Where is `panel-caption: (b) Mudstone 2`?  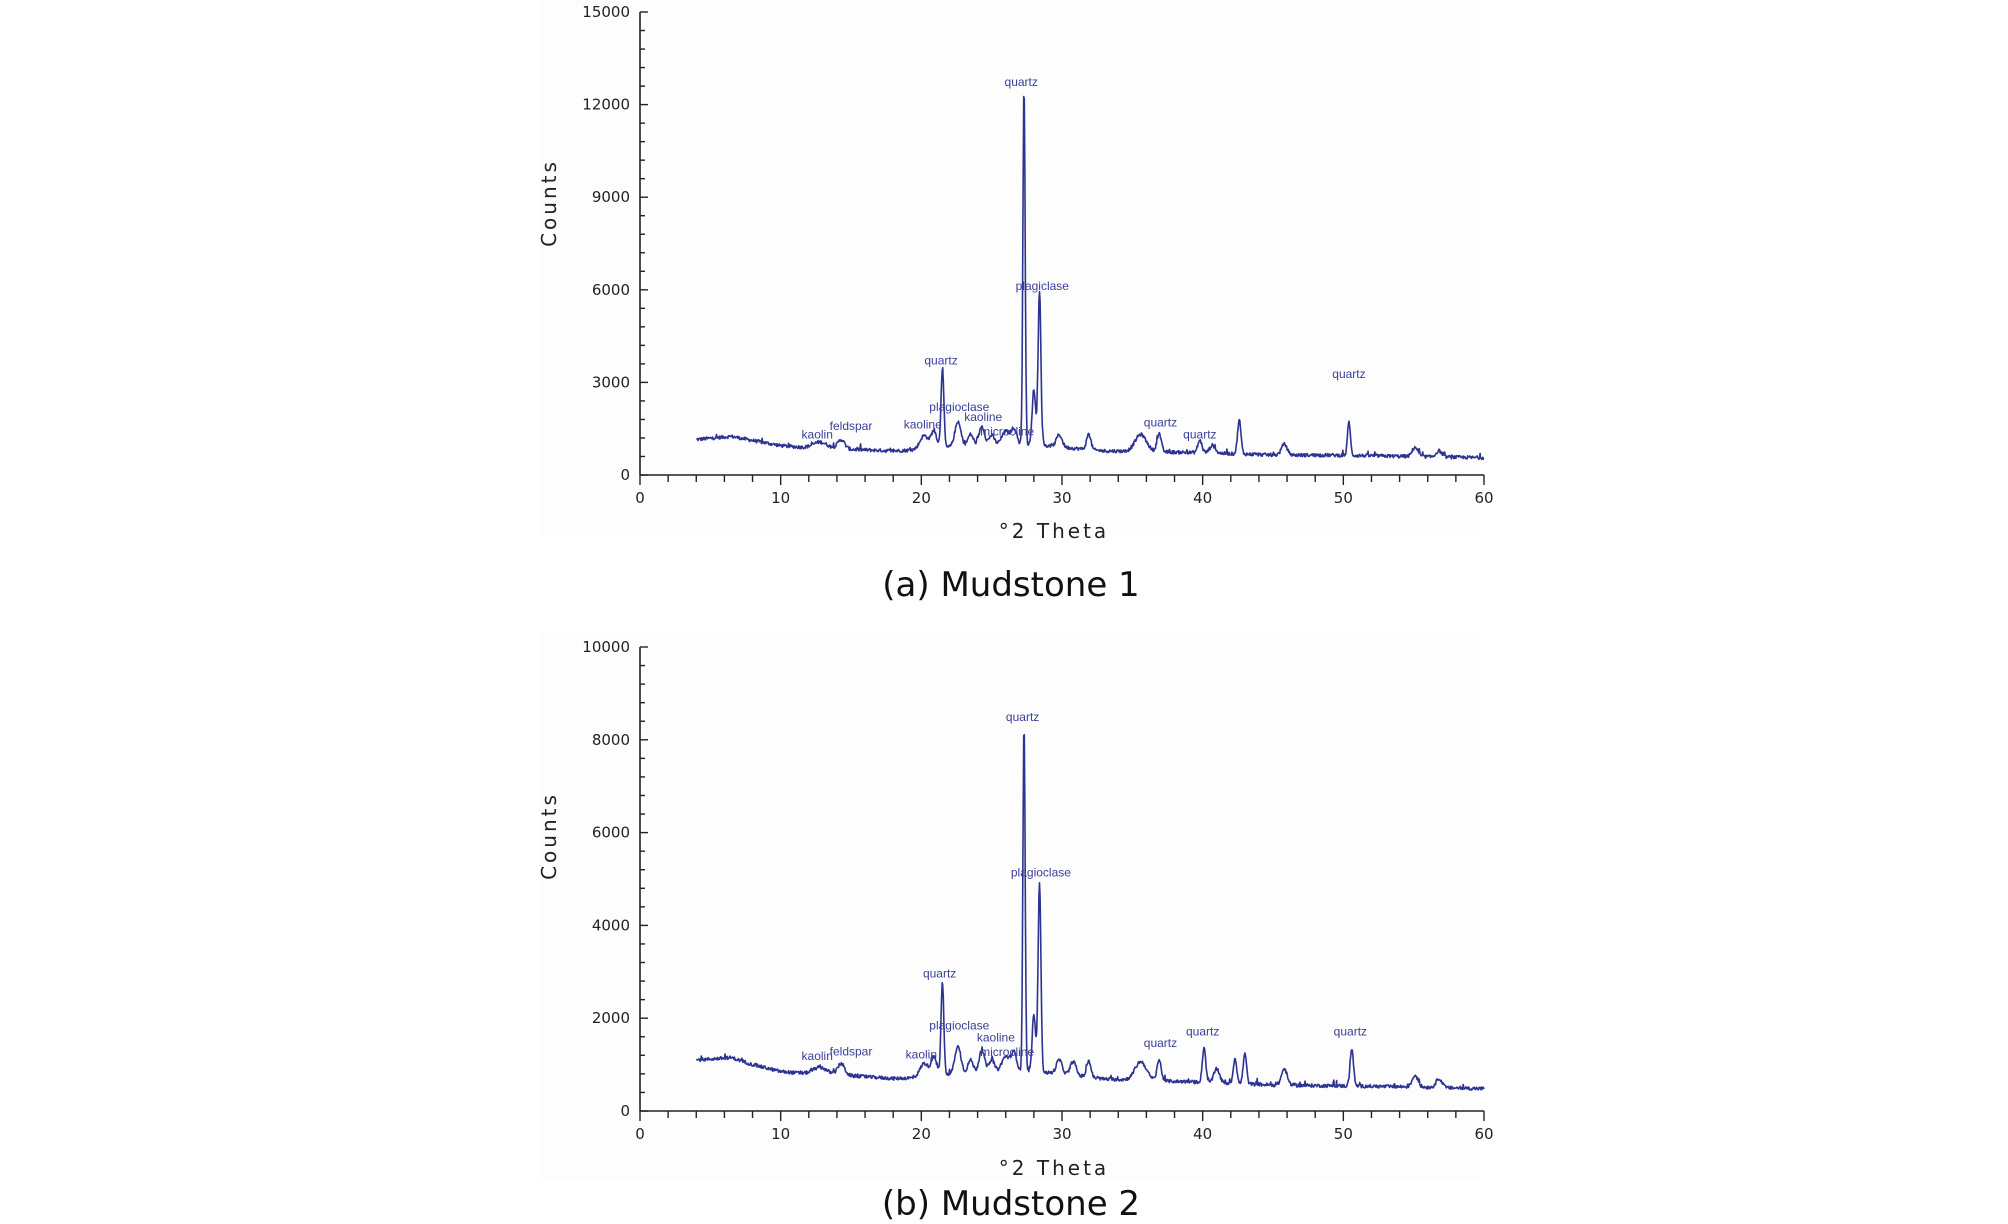 panel-caption: (b) Mudstone 2 is located at coordinates (1011, 1204).